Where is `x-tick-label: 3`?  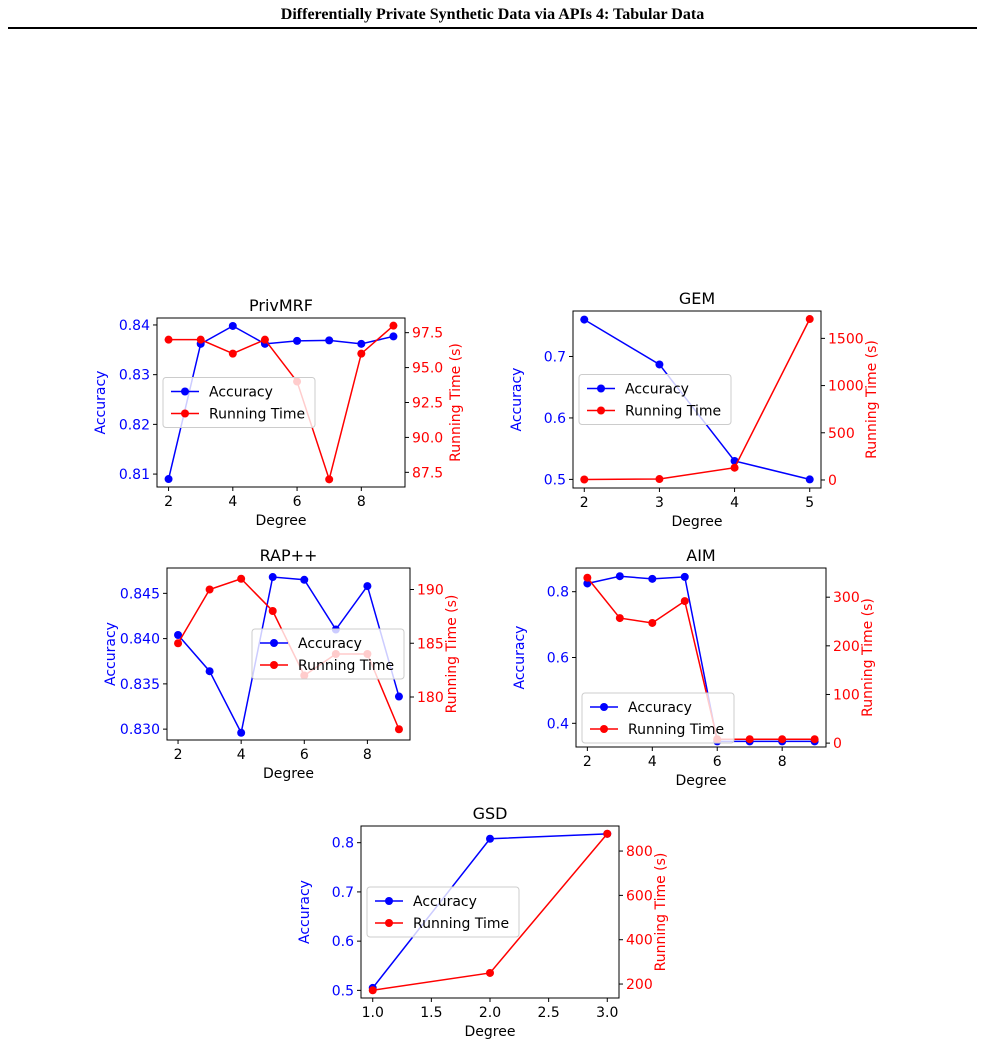 x-tick-label: 3 is located at coordinates (659, 503).